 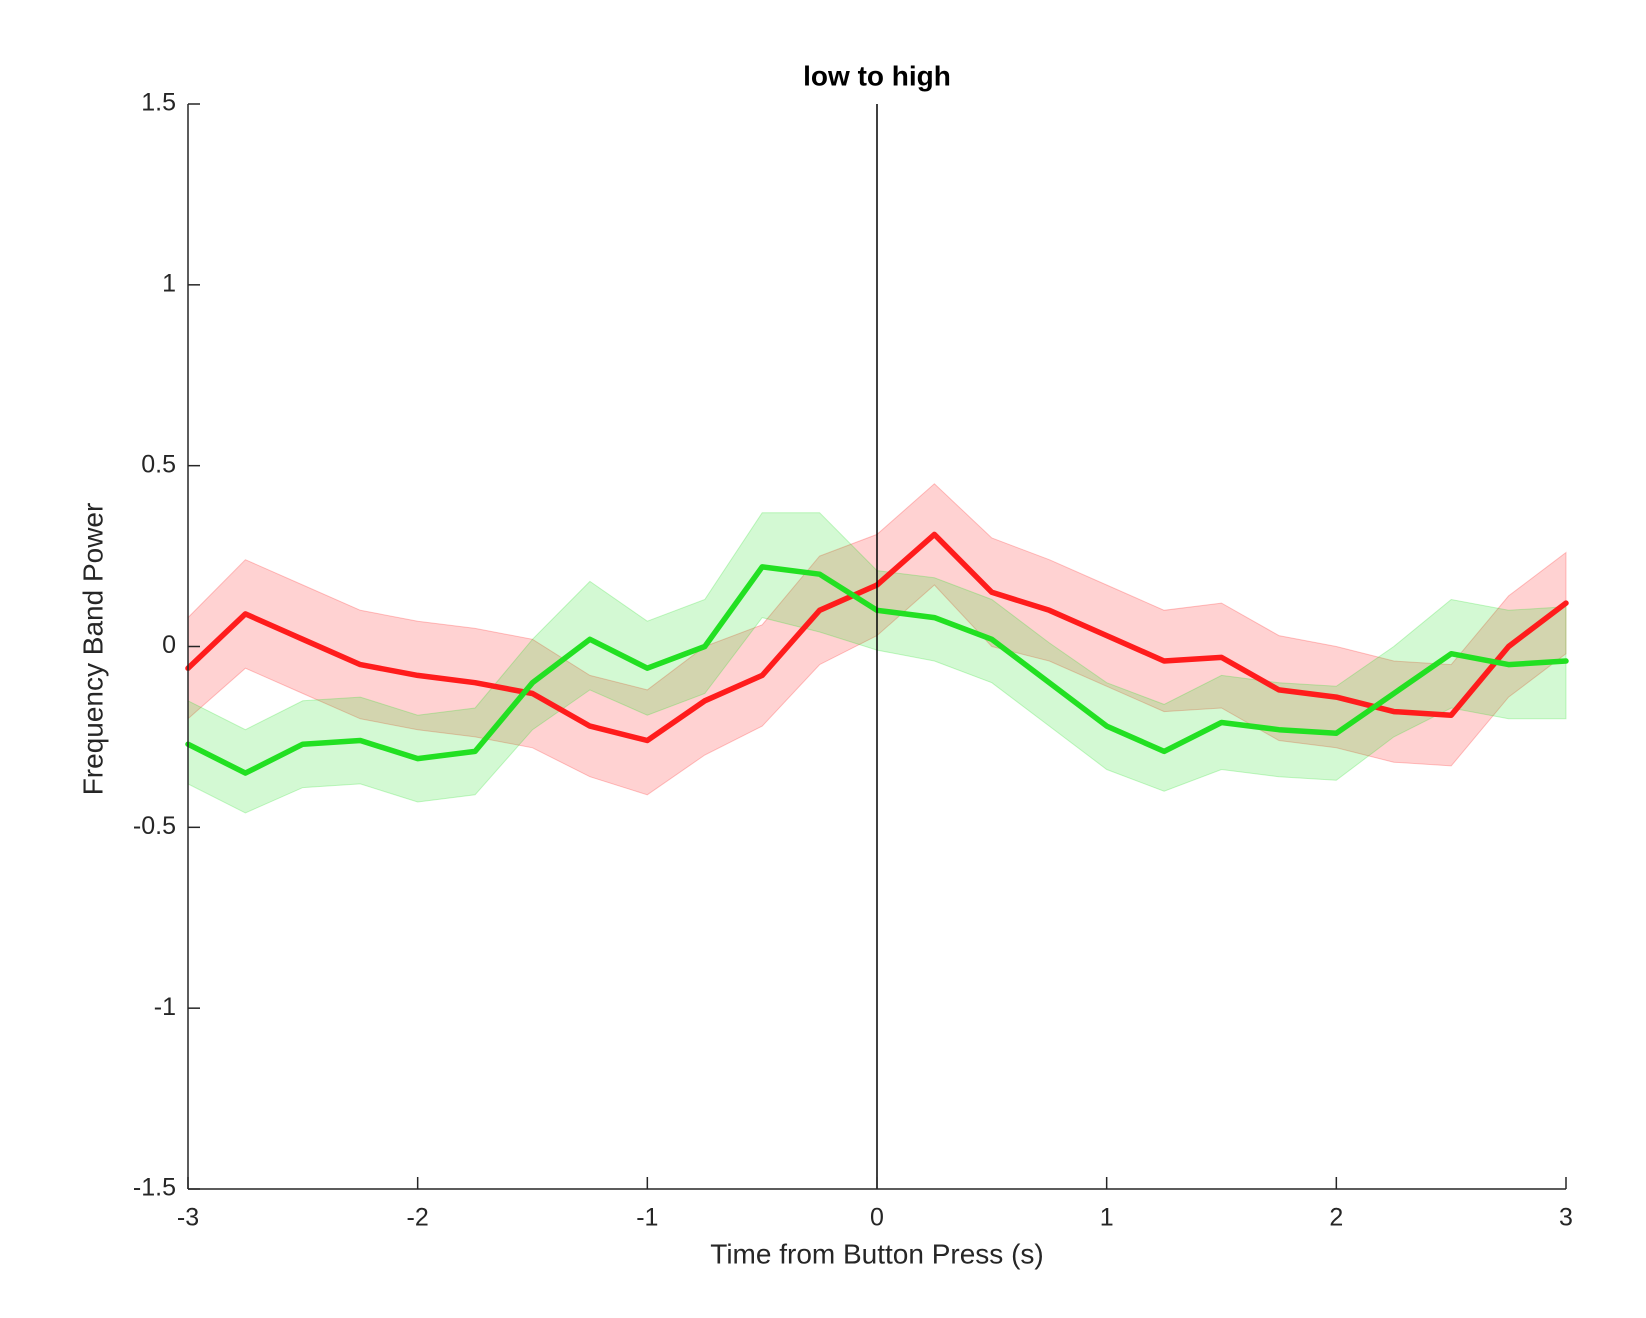 I want to click on x-tick-label: -2, so click(x=418, y=1218).